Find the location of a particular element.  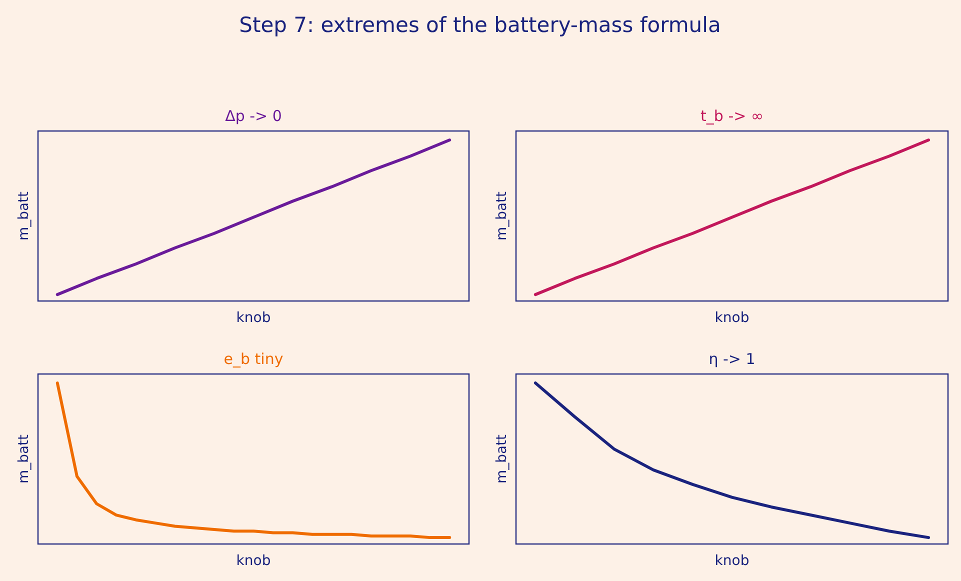

chart-title: η -> 1 is located at coordinates (732, 359).